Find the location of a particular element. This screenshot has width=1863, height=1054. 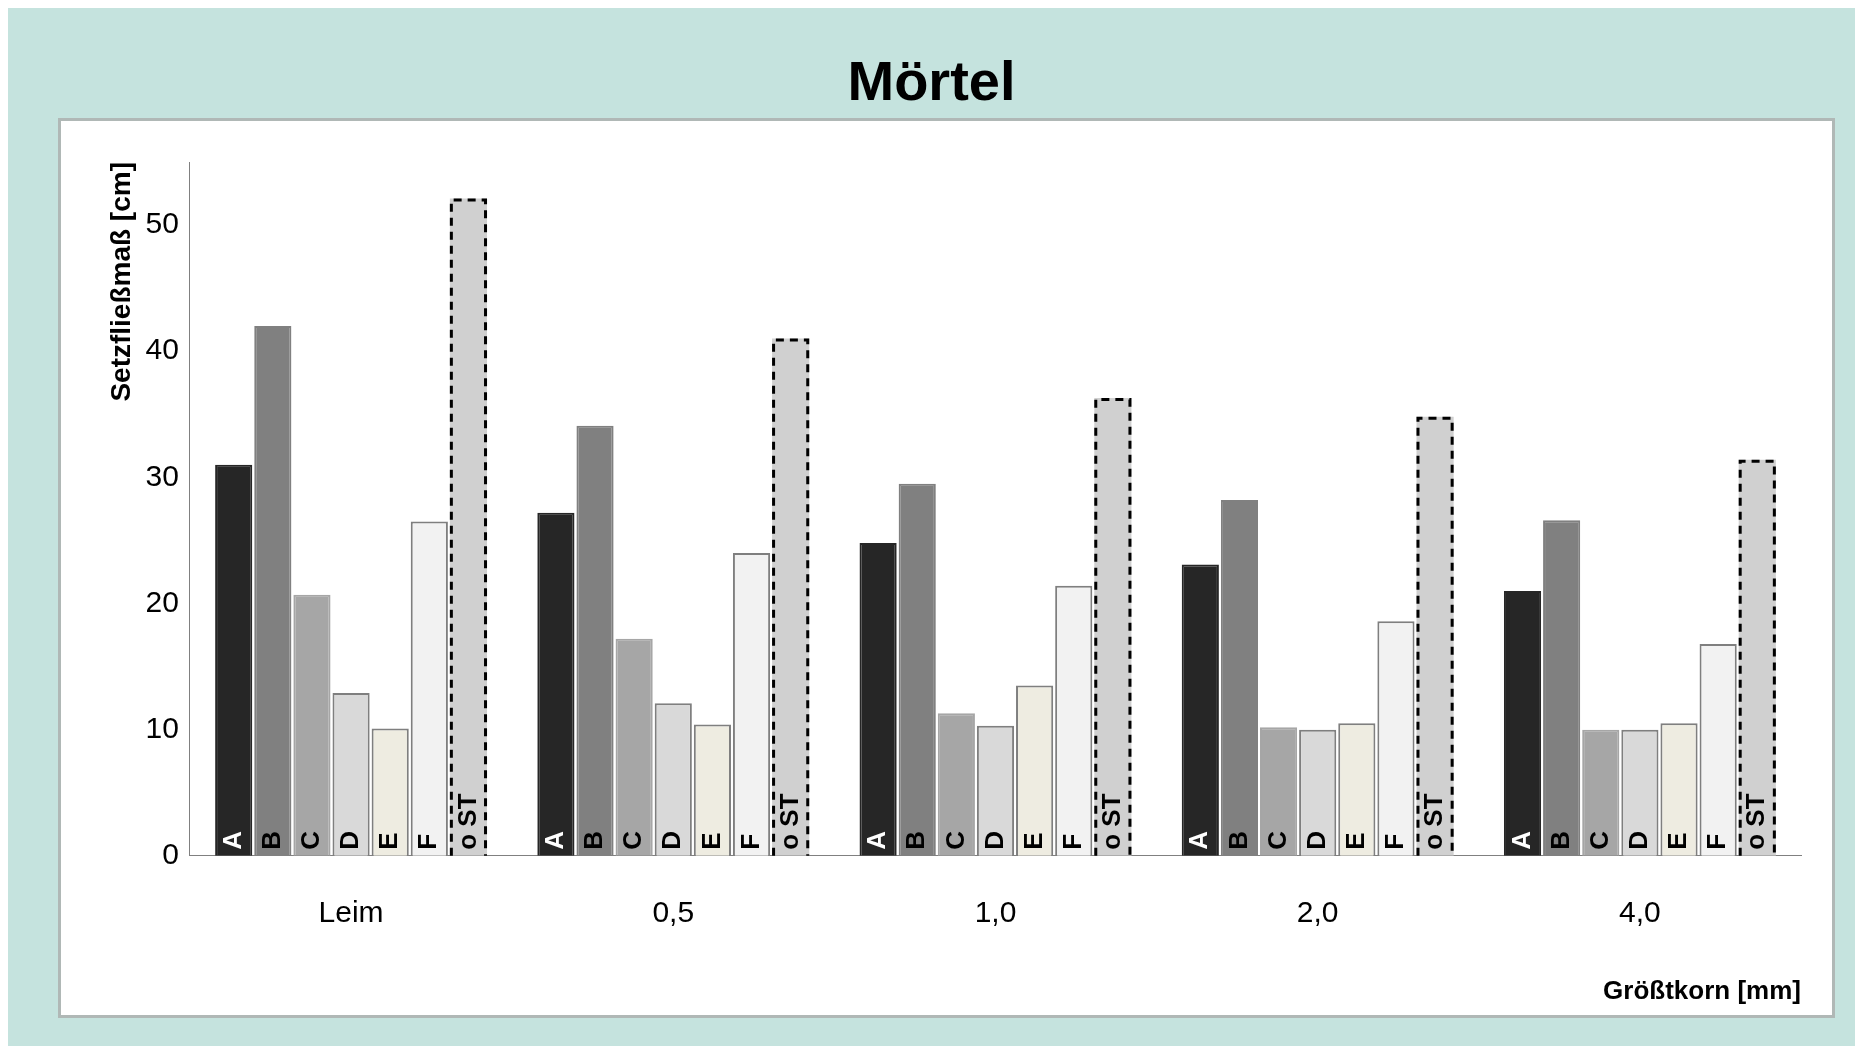

y-tick-label: 40 is located at coordinates (162, 349).